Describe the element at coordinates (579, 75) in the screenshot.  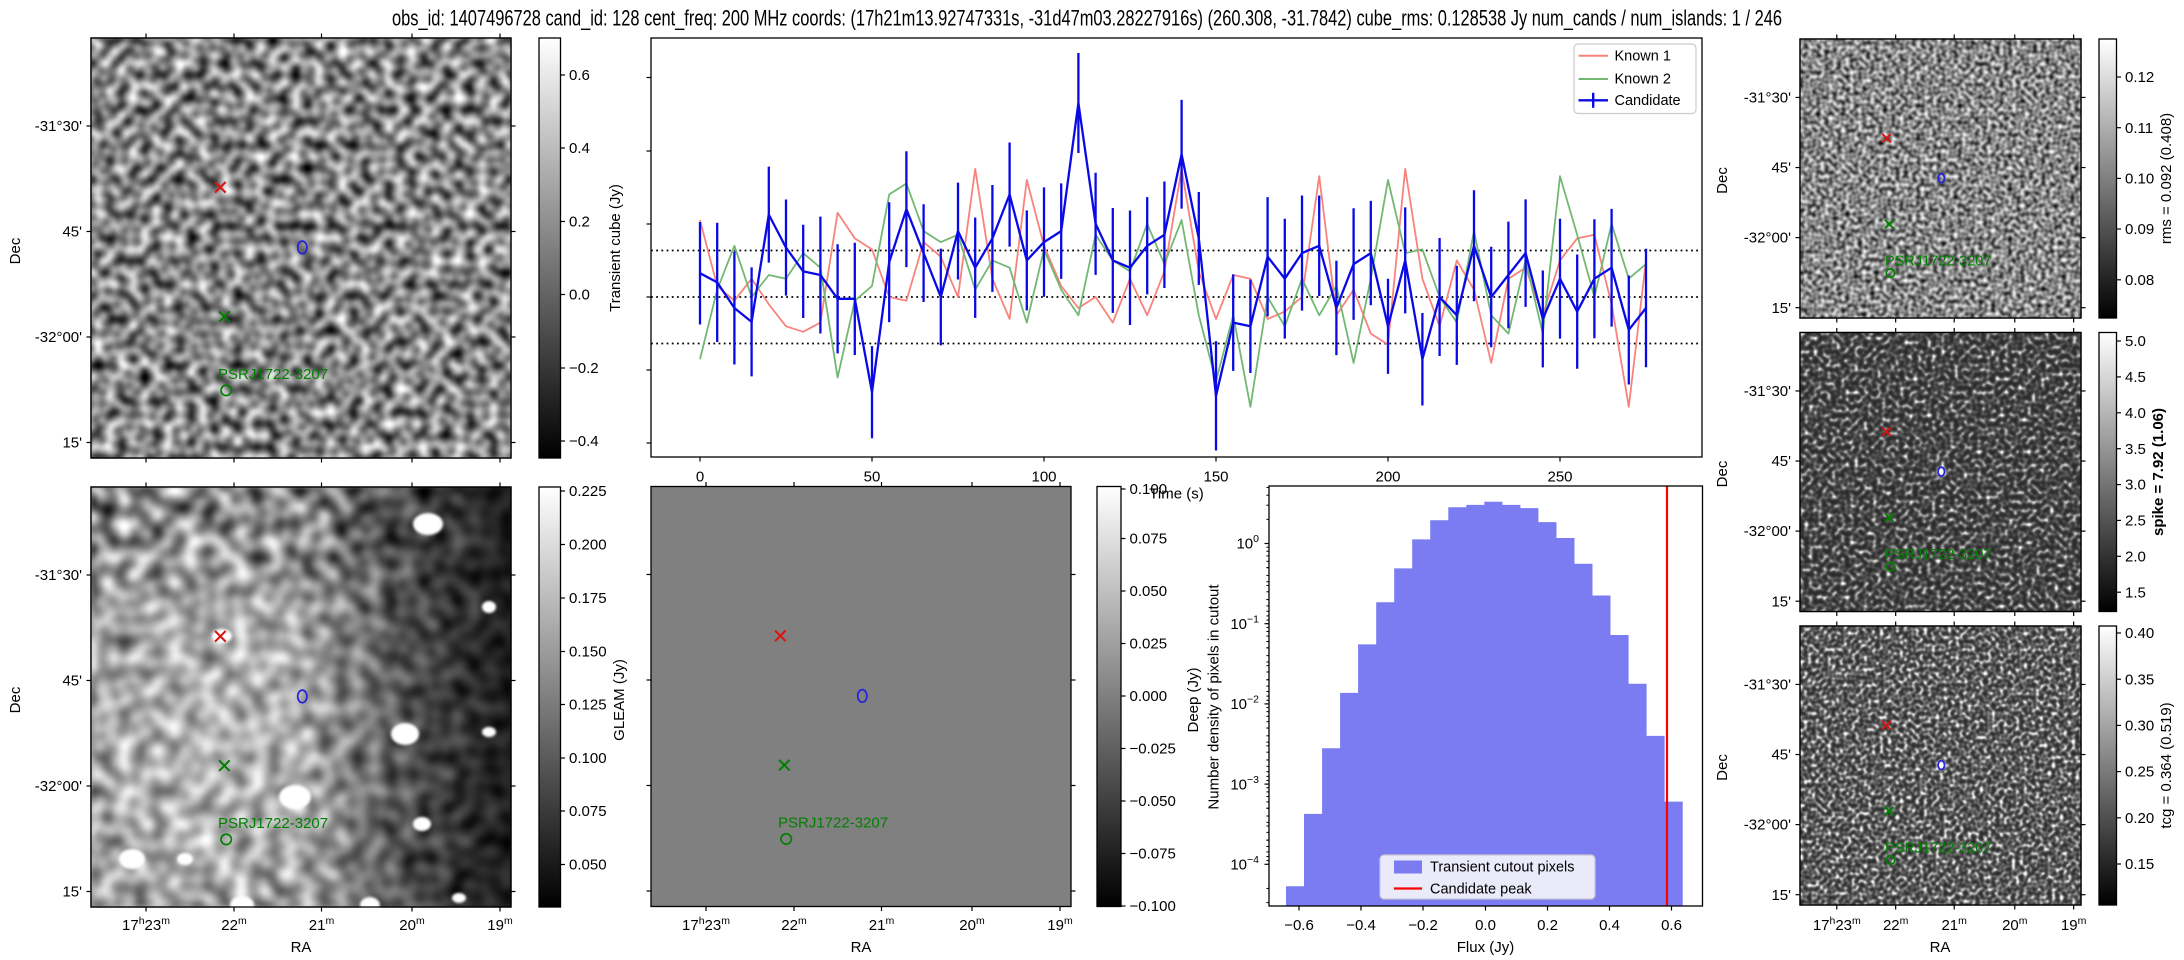
I see `svg-text: 0.6` at that location.